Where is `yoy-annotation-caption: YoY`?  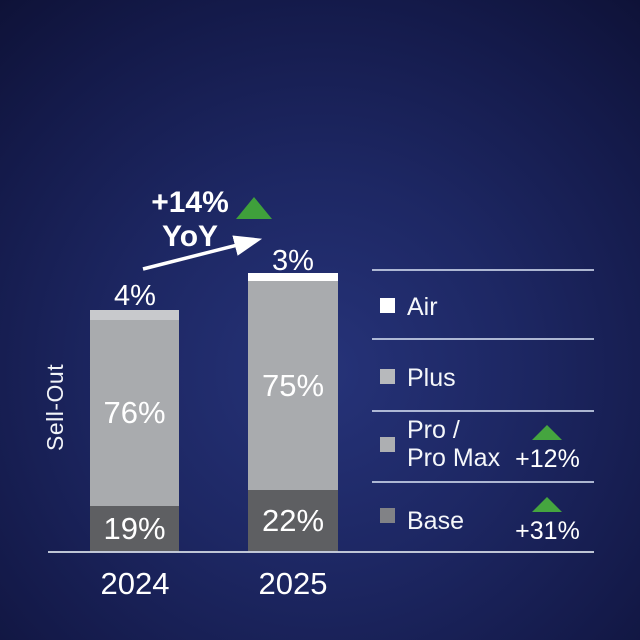 yoy-annotation-caption: YoY is located at coordinates (190, 236).